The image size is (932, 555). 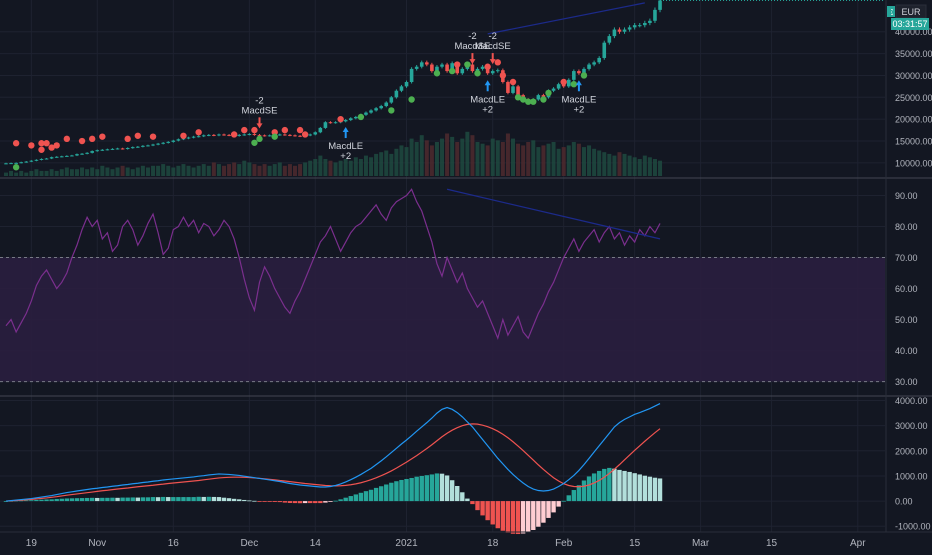 I want to click on scale-tick-label: 40.00, so click(x=906, y=351).